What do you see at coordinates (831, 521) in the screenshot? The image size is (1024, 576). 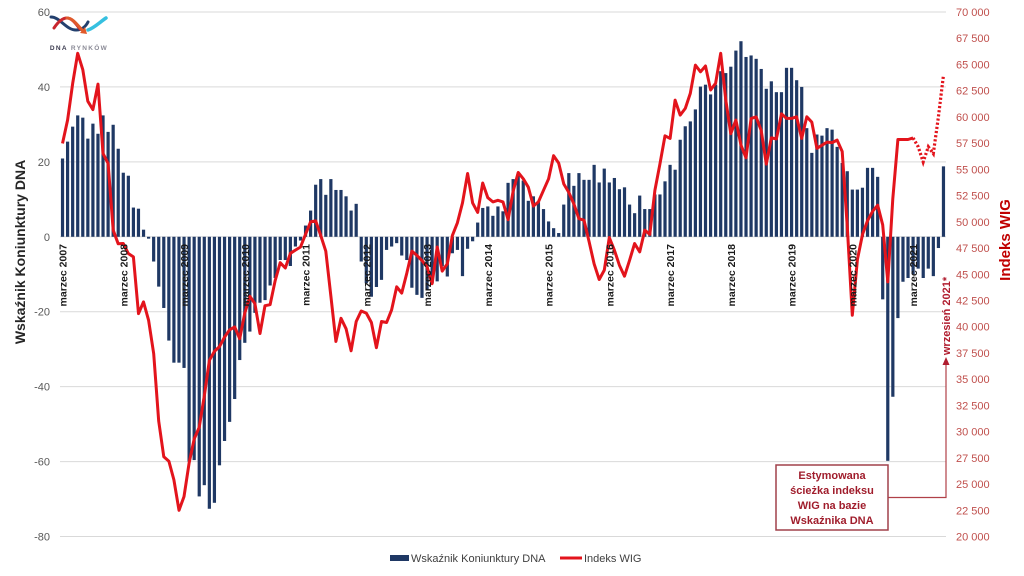 I see `annotation-box-line-4: Wskaźnika DNA` at bounding box center [831, 521].